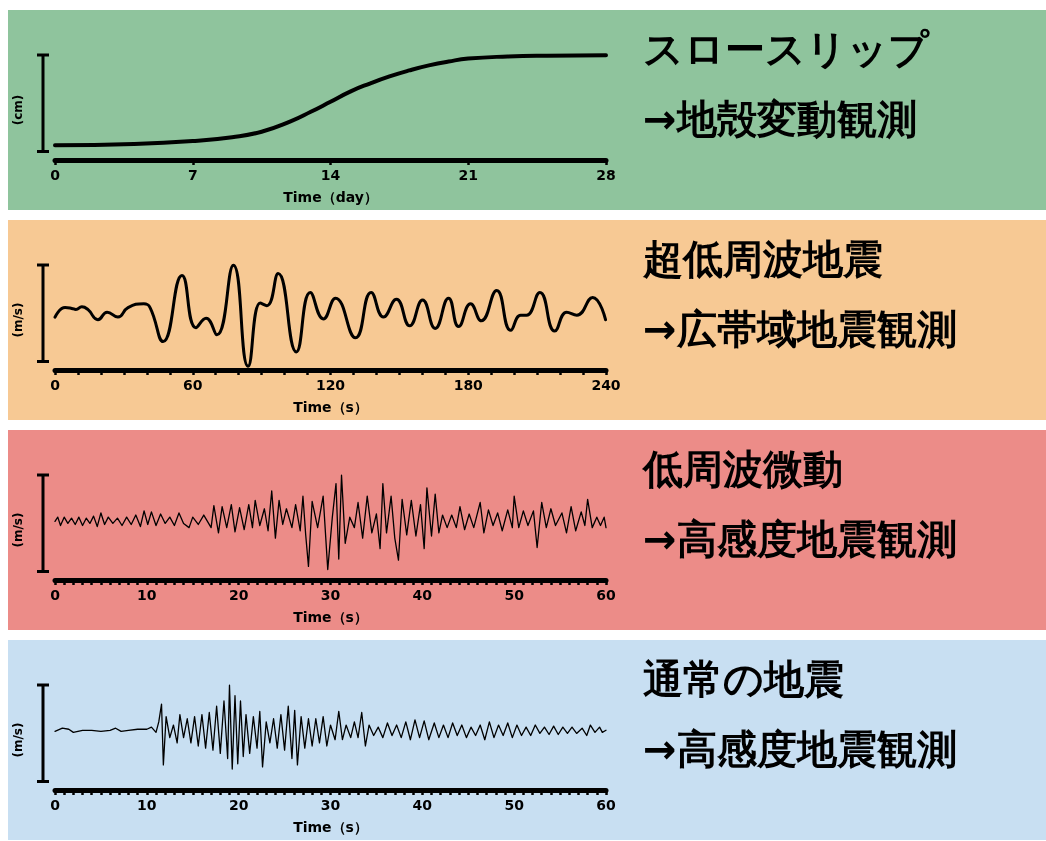 The width and height of the screenshot is (1046, 841). Describe the element at coordinates (786, 49) in the screenshot. I see `text: スロースリップ` at that location.